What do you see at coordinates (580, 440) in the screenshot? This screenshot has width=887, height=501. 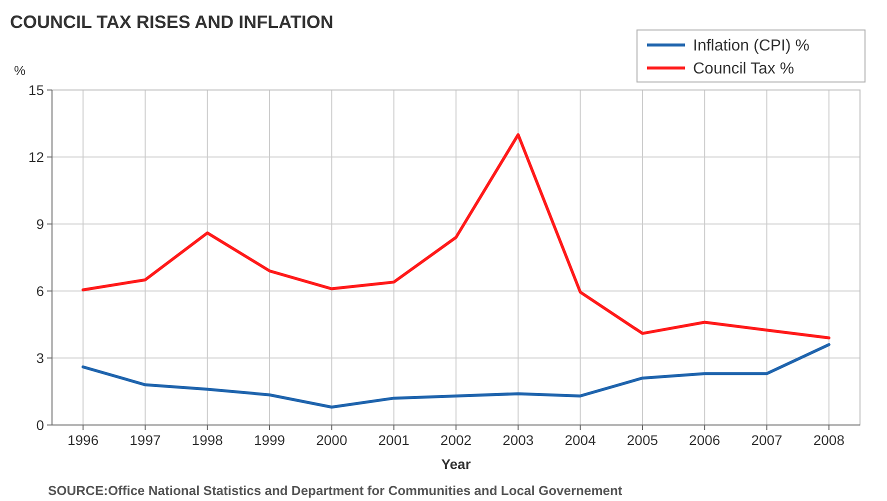 I see `x-tick-label: 2004` at bounding box center [580, 440].